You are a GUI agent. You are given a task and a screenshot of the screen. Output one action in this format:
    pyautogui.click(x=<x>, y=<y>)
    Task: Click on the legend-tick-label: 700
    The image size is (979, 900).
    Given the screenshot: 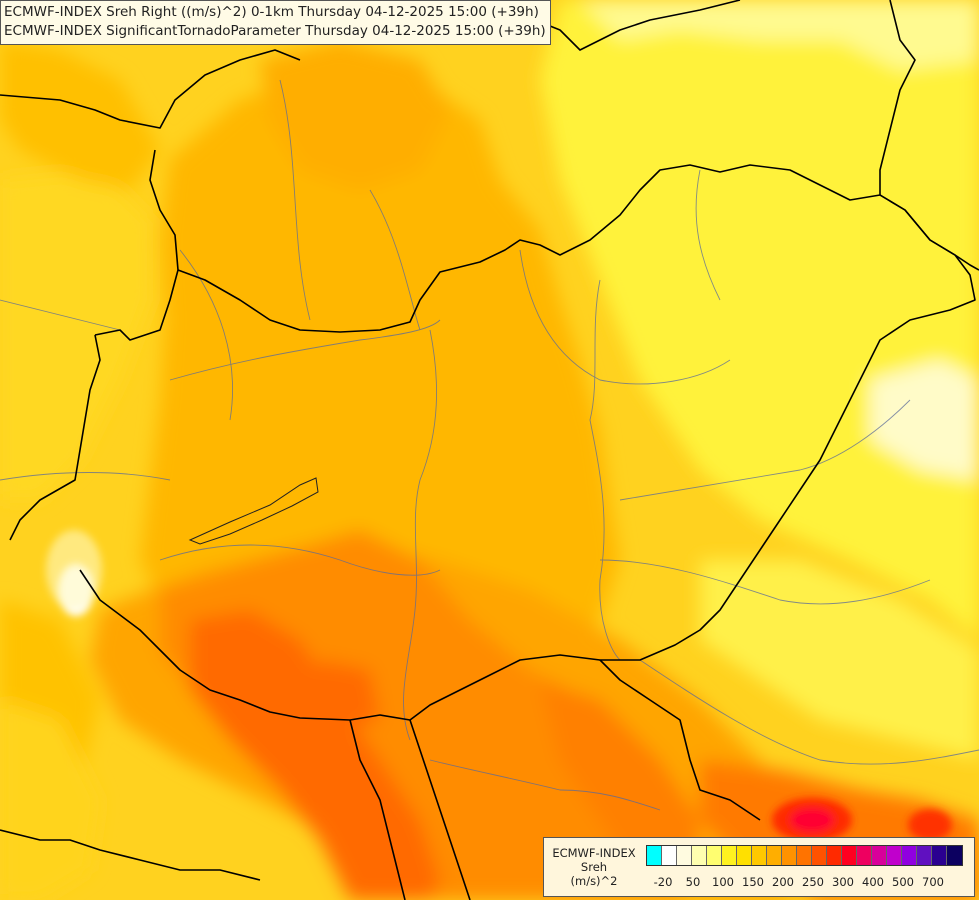 What is the action you would take?
    pyautogui.click(x=933, y=882)
    